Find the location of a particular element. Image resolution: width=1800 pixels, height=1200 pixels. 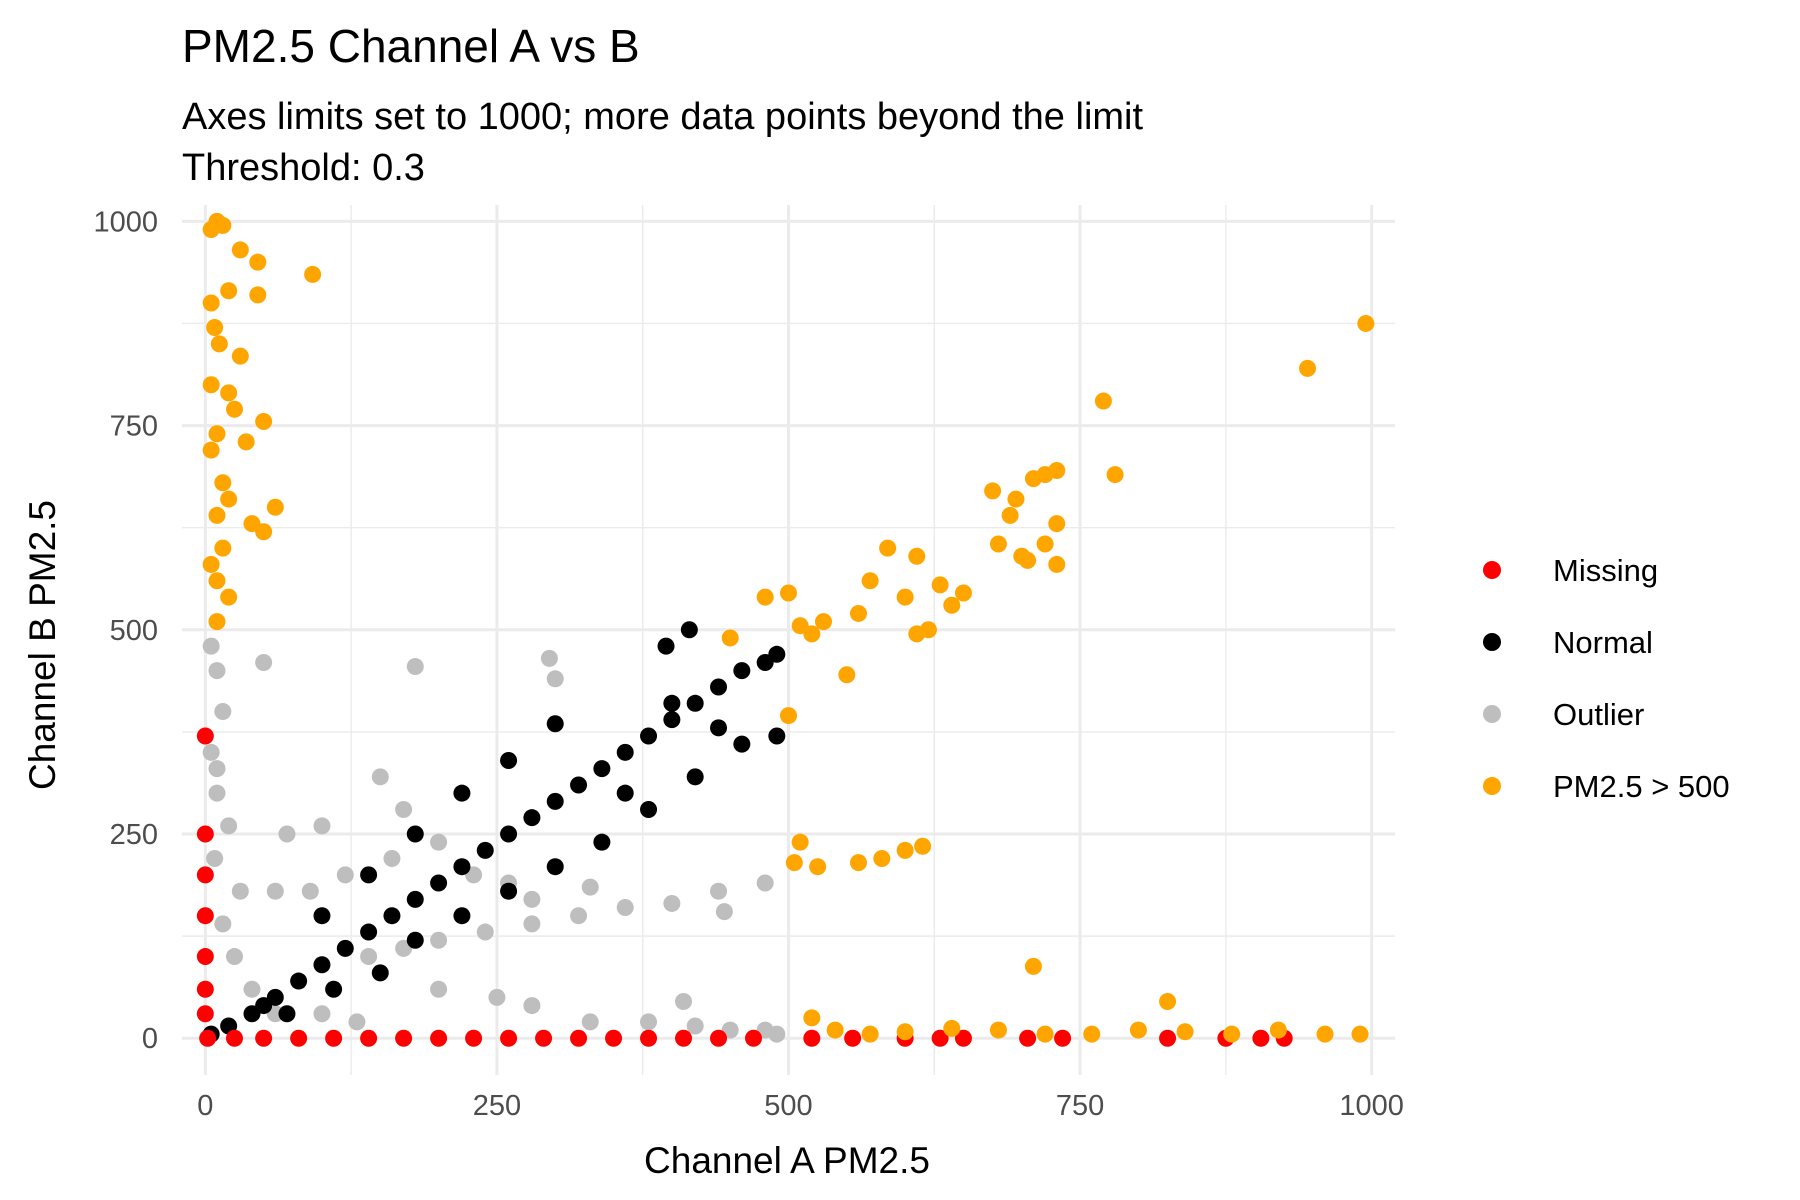

y-tick-label: 750 is located at coordinates (134, 427).